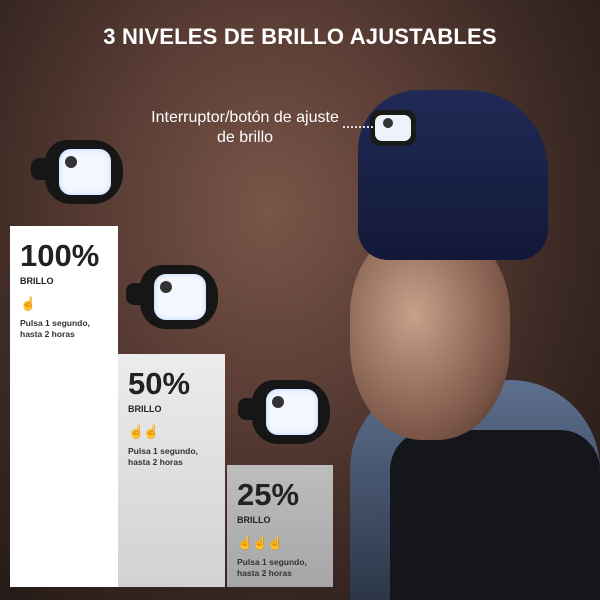 The height and width of the screenshot is (600, 600). What do you see at coordinates (28, 303) in the screenshot?
I see `tap-hand-icon: ☝` at bounding box center [28, 303].